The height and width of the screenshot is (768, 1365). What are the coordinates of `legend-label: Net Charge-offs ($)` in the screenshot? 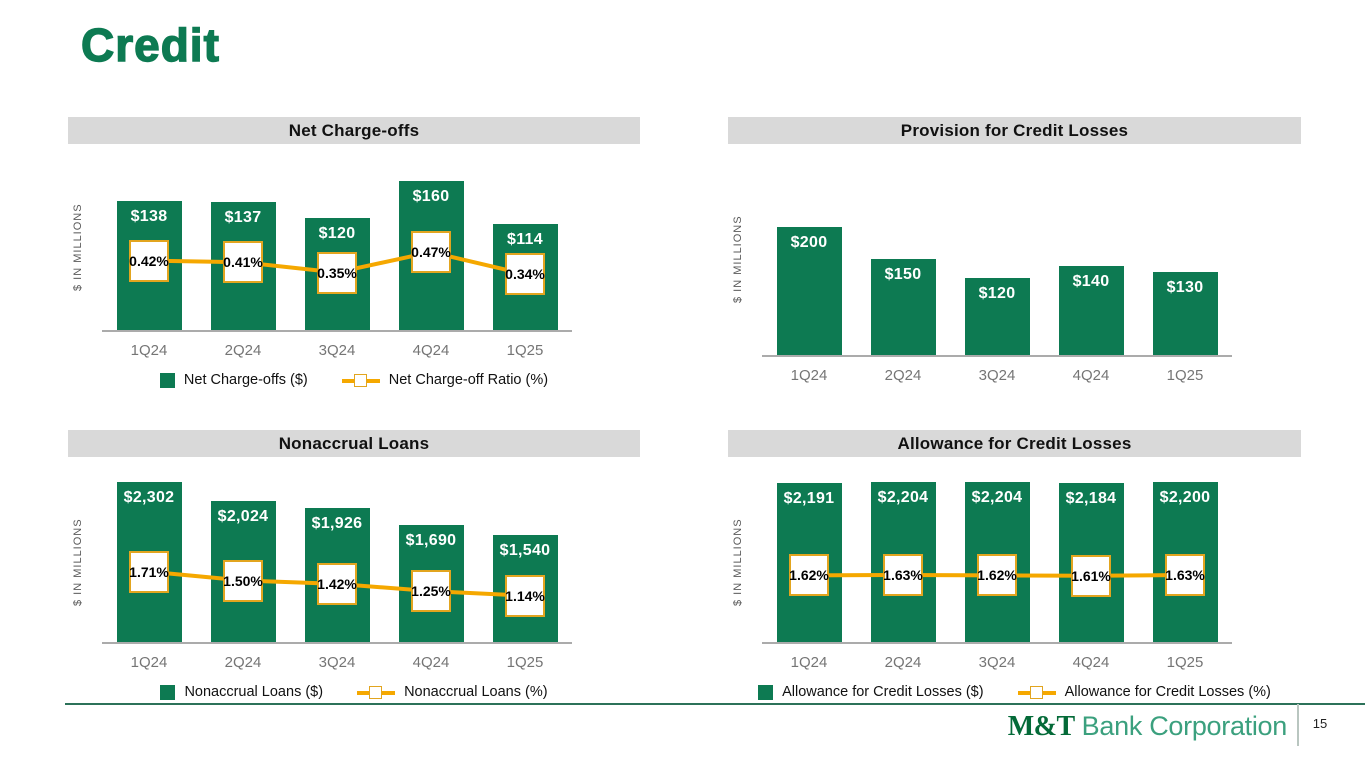 It's located at (245, 380).